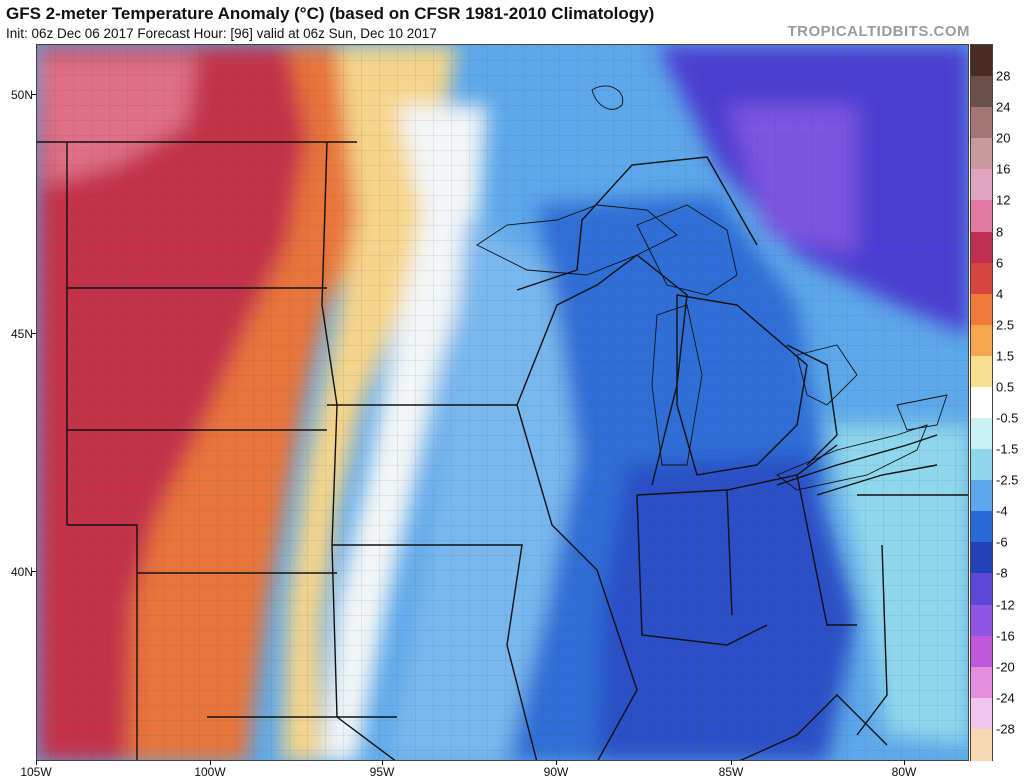 The image size is (1024, 783). I want to click on colorbar-label: 6, so click(1000, 263).